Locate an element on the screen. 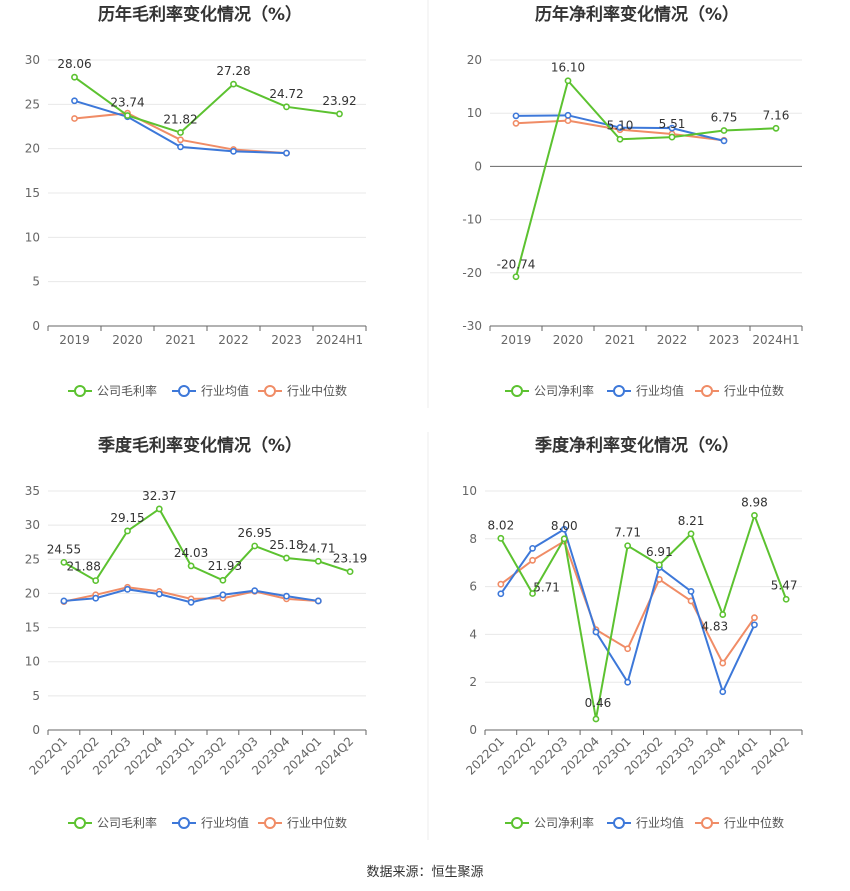 The height and width of the screenshot is (891, 850). data-label: 24.72 is located at coordinates (286, 94).